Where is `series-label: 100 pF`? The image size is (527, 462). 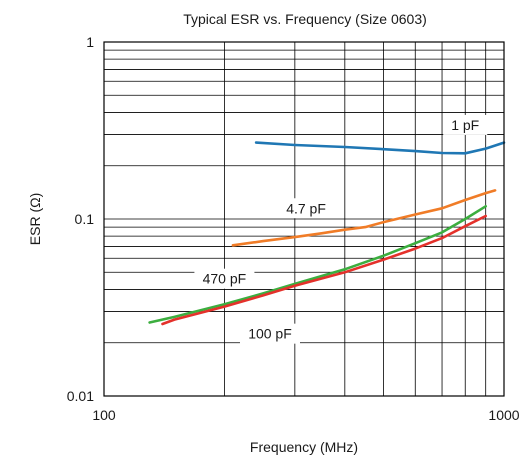 series-label: 100 pF is located at coordinates (270, 334).